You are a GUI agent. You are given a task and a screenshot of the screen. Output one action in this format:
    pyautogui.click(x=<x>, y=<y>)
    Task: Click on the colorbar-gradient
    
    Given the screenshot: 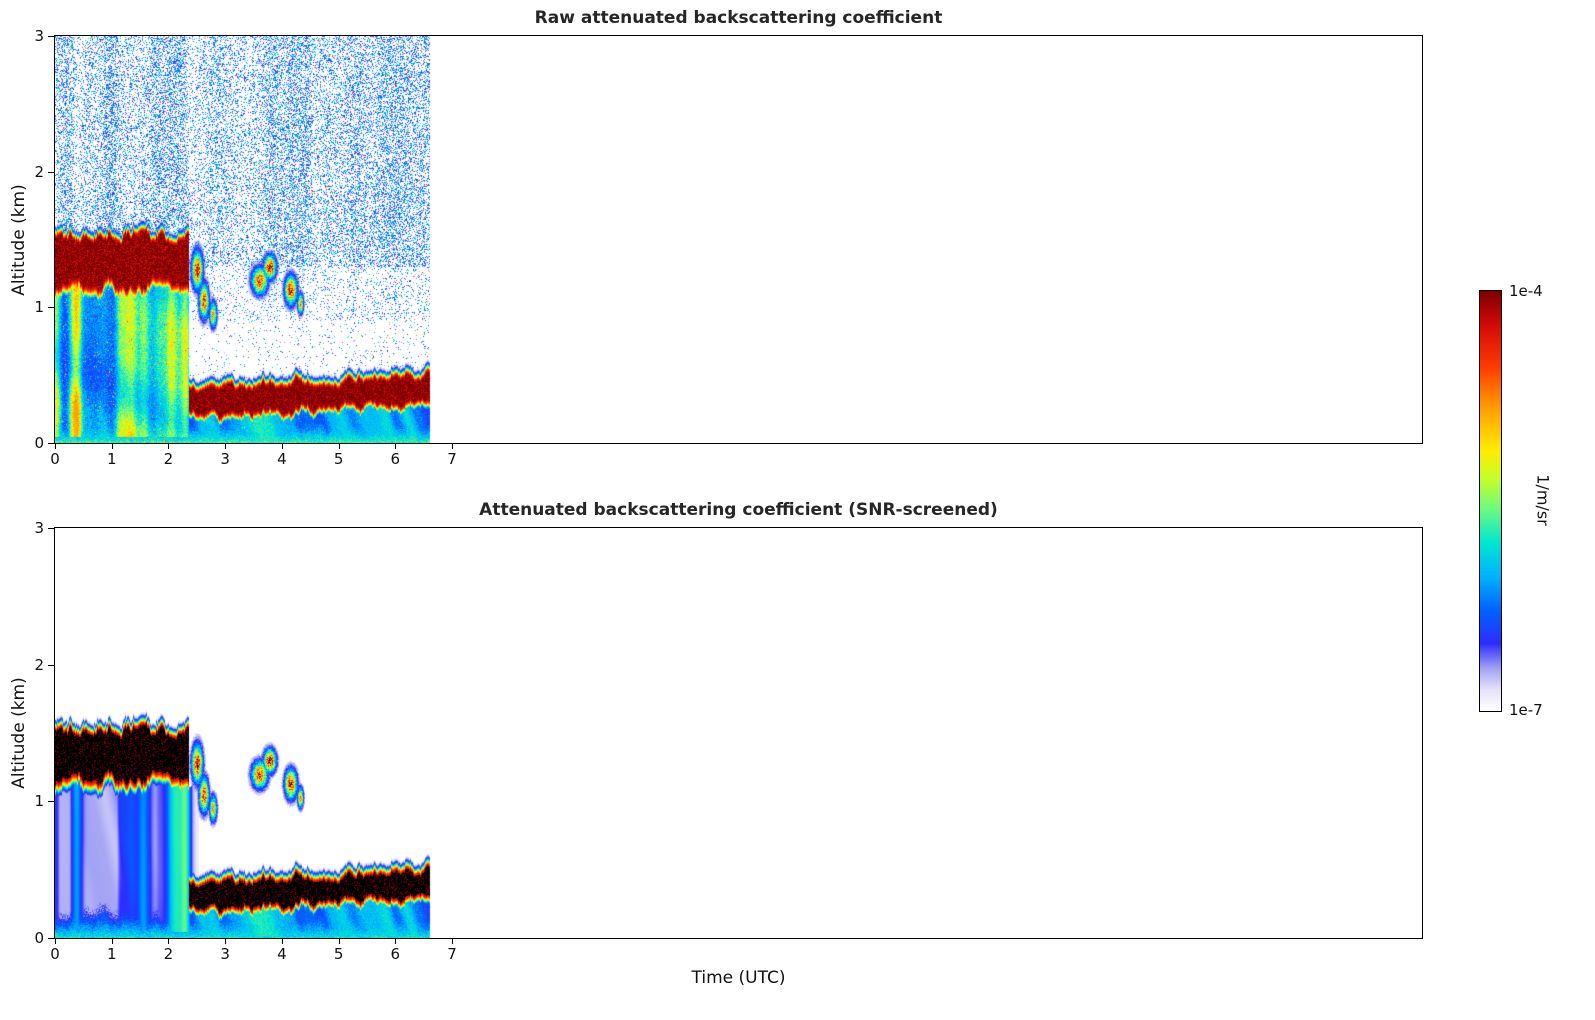 What is the action you would take?
    pyautogui.click(x=1490, y=501)
    